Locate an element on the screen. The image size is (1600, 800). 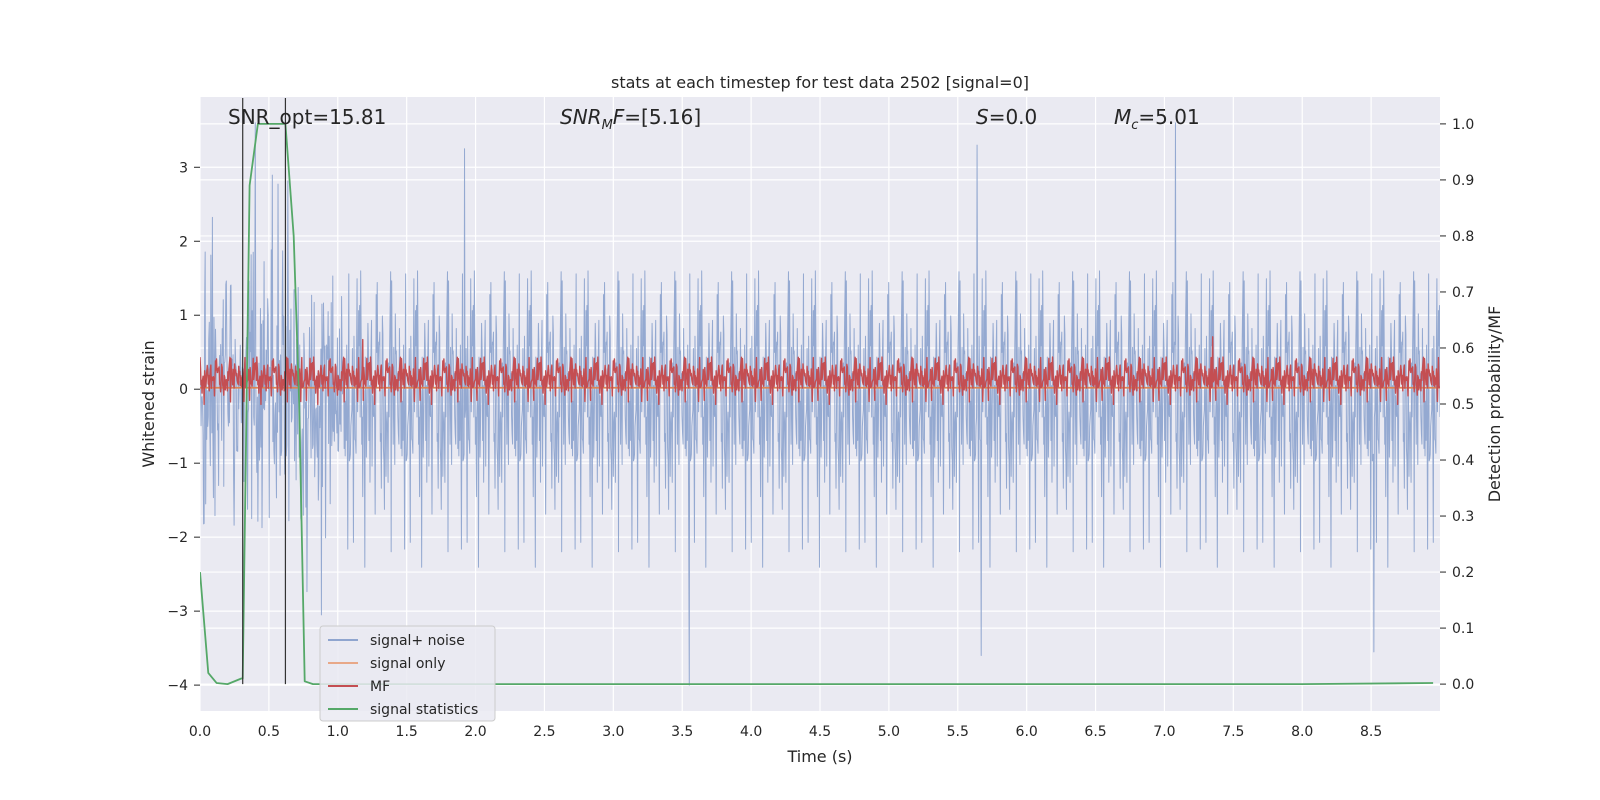
snr-mf-subscript: M is located at coordinates (607, 125).